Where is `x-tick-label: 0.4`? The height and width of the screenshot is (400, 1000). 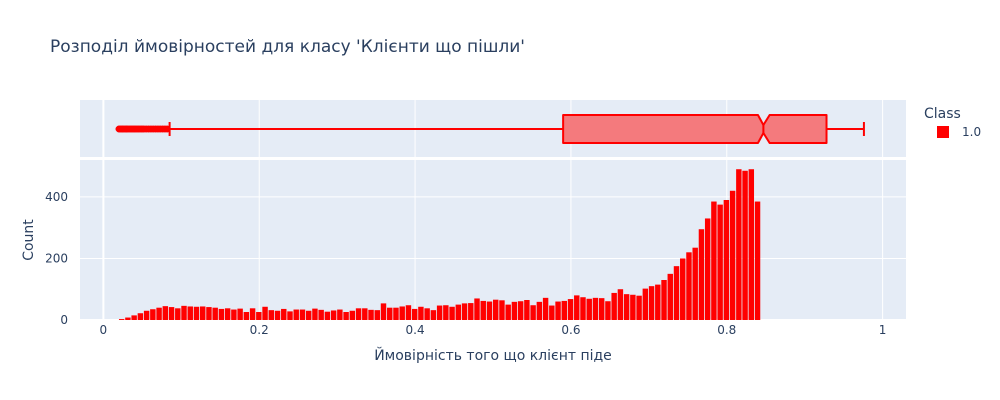
x-tick-label: 0.4 is located at coordinates (415, 330).